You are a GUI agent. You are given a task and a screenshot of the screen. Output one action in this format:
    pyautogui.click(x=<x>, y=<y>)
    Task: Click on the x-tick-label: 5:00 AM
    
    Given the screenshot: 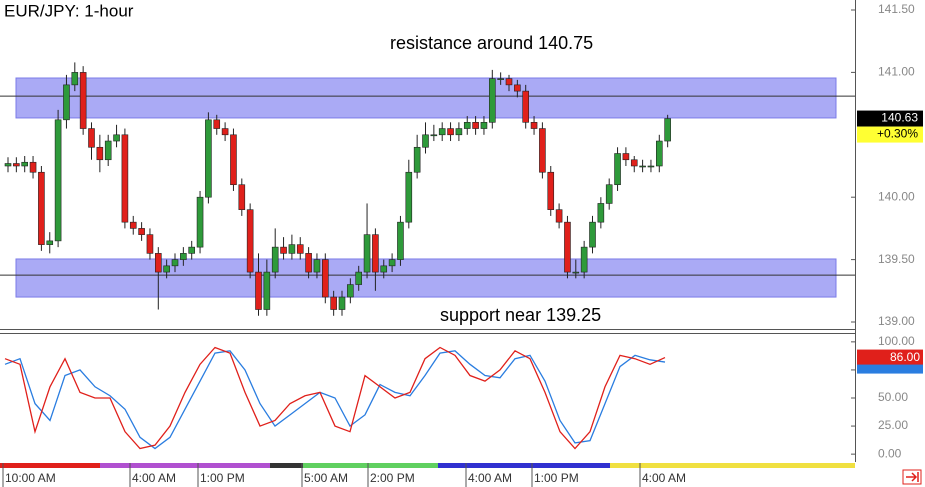 What is the action you would take?
    pyautogui.click(x=326, y=478)
    